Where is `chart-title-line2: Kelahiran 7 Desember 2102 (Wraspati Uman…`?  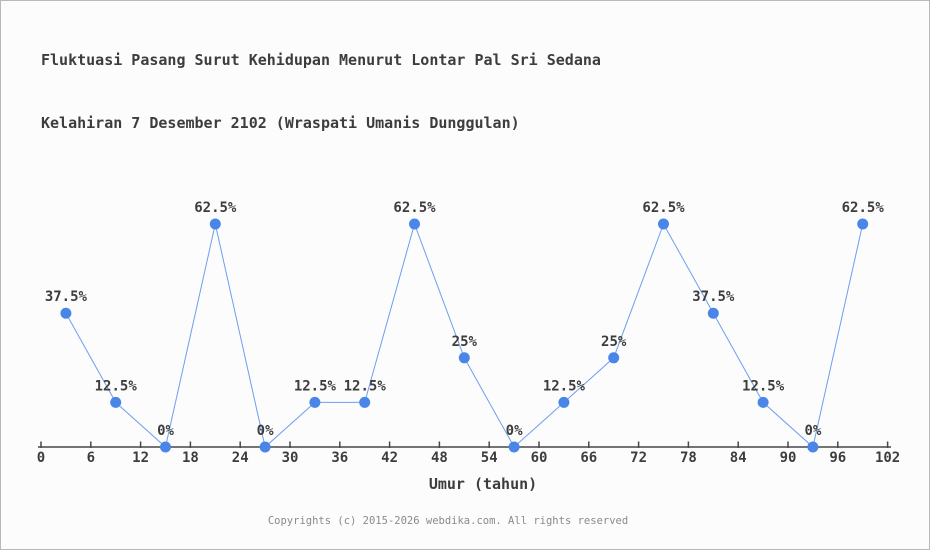 chart-title-line2: Kelahiran 7 Desember 2102 (Wraspati Uman… is located at coordinates (280, 123).